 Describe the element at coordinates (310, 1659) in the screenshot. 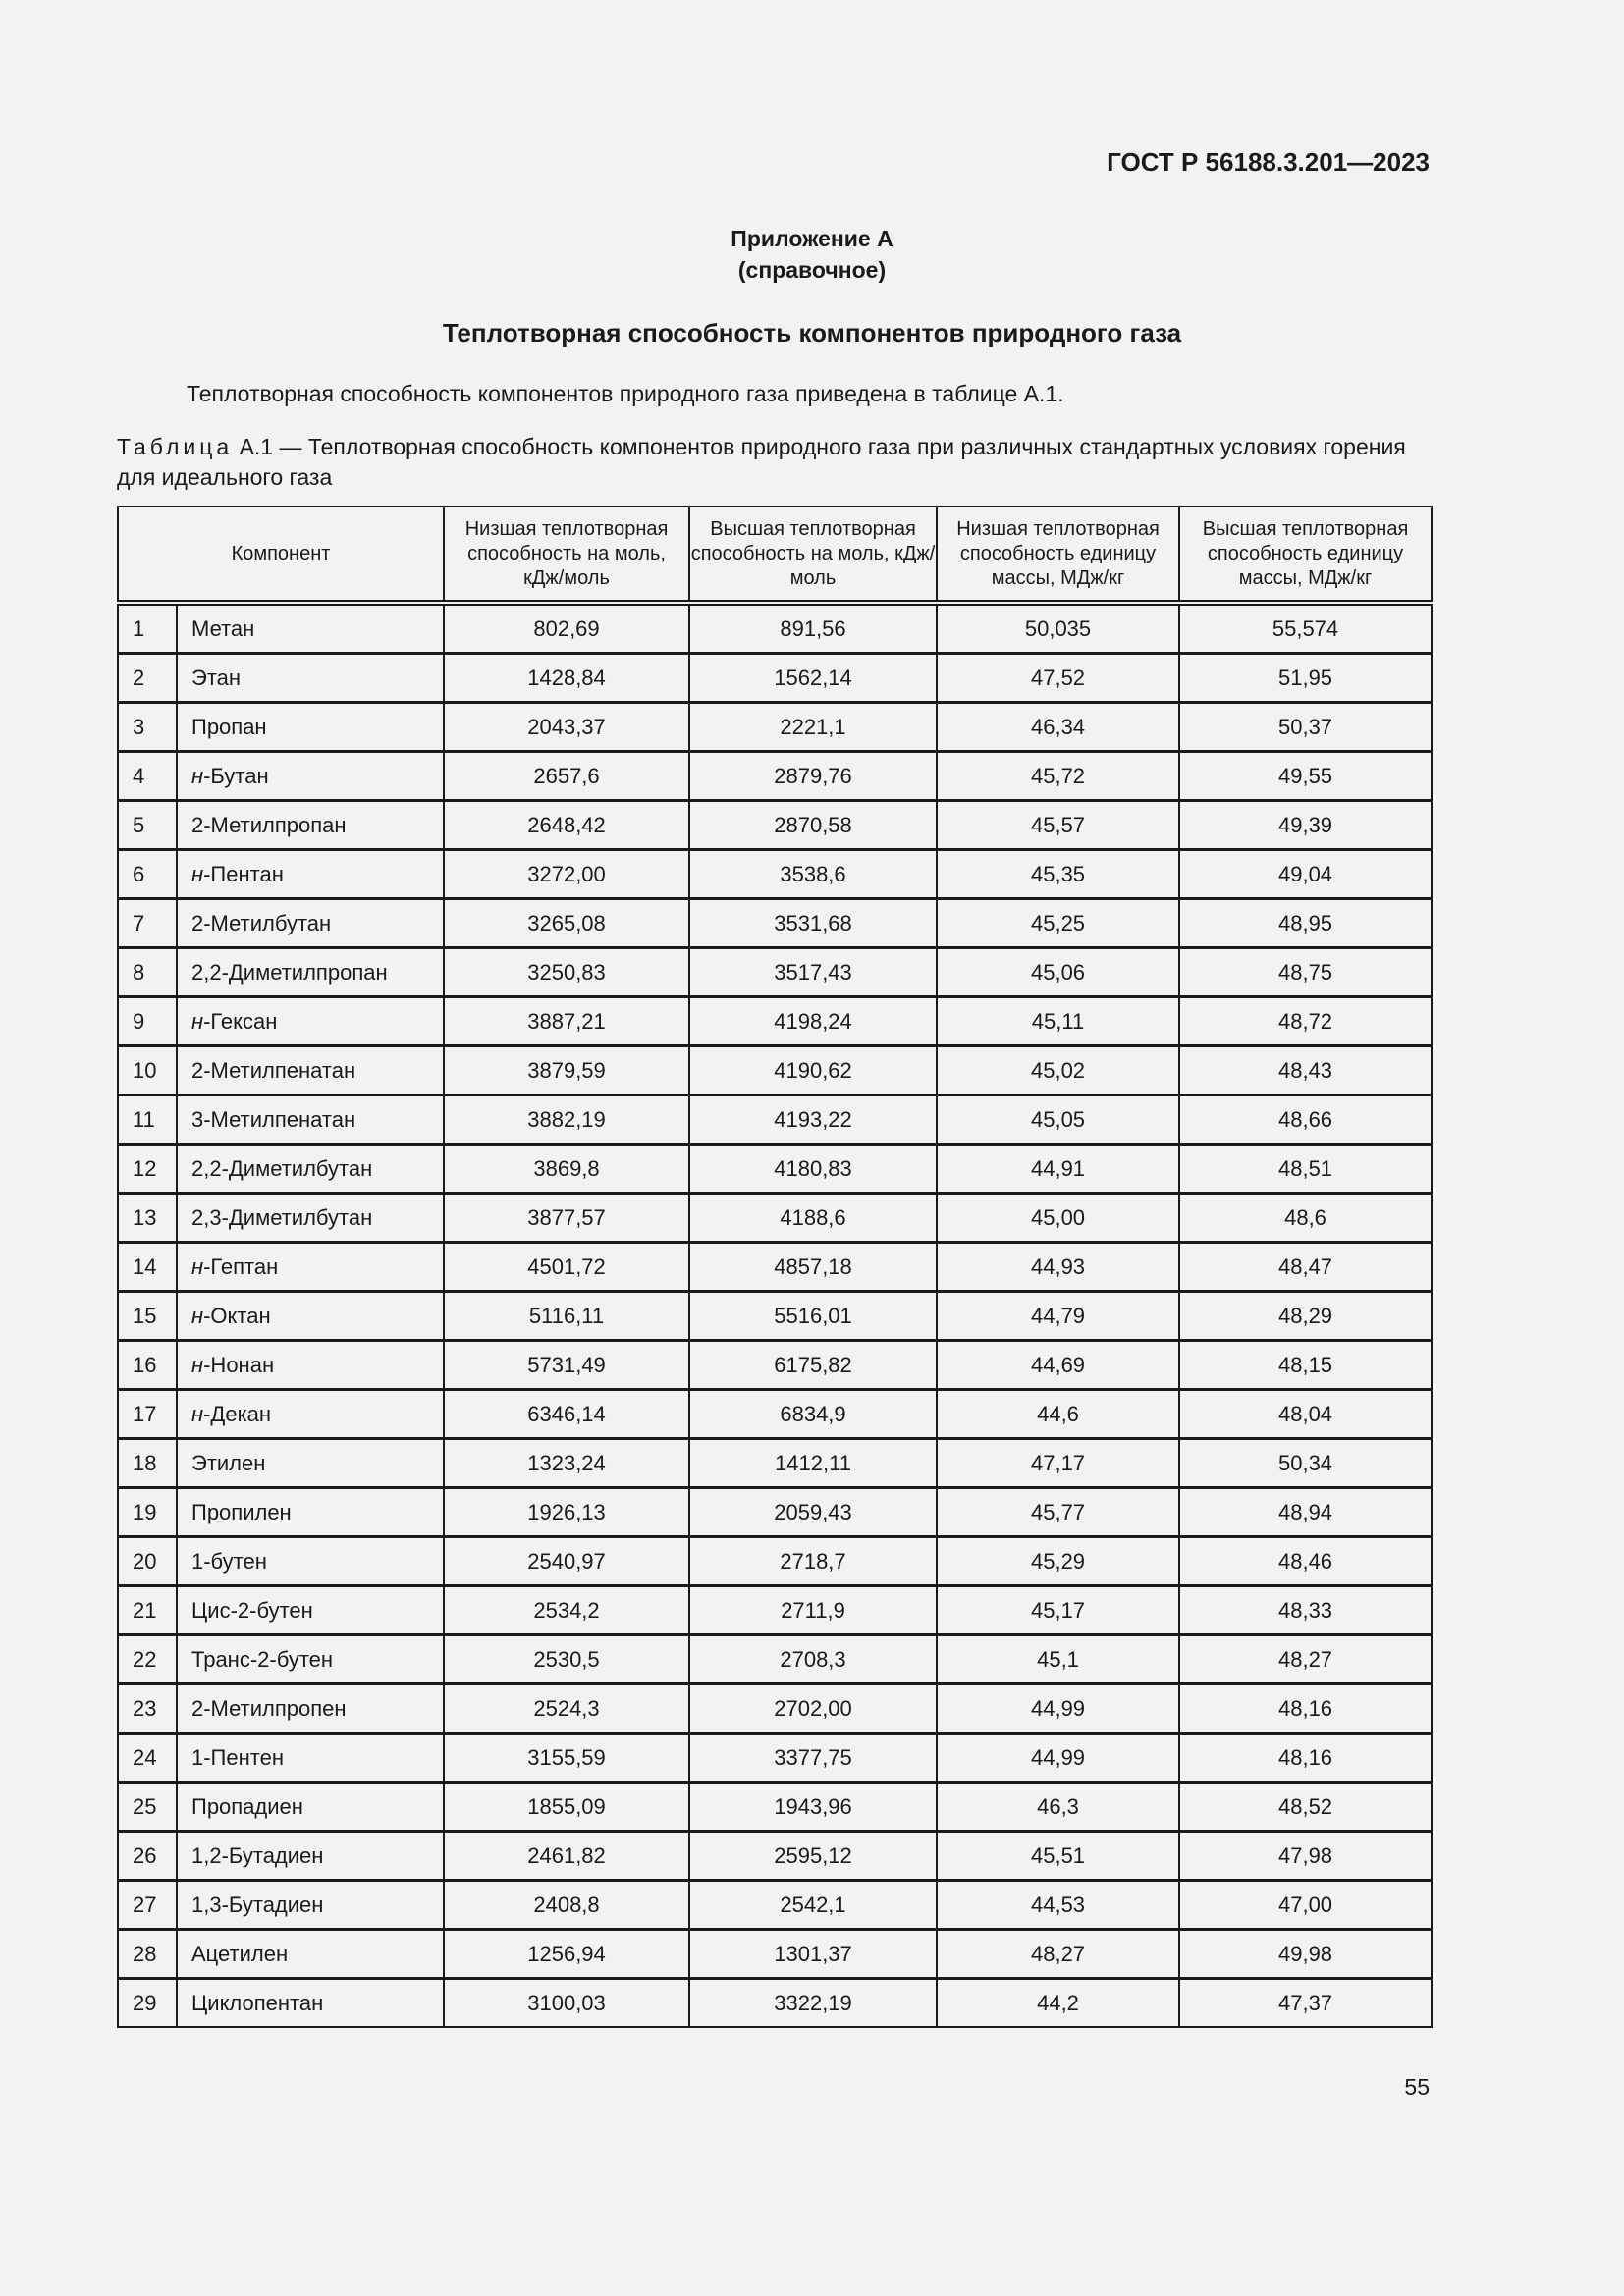

I see `component-name: Транс-2-бутен` at that location.